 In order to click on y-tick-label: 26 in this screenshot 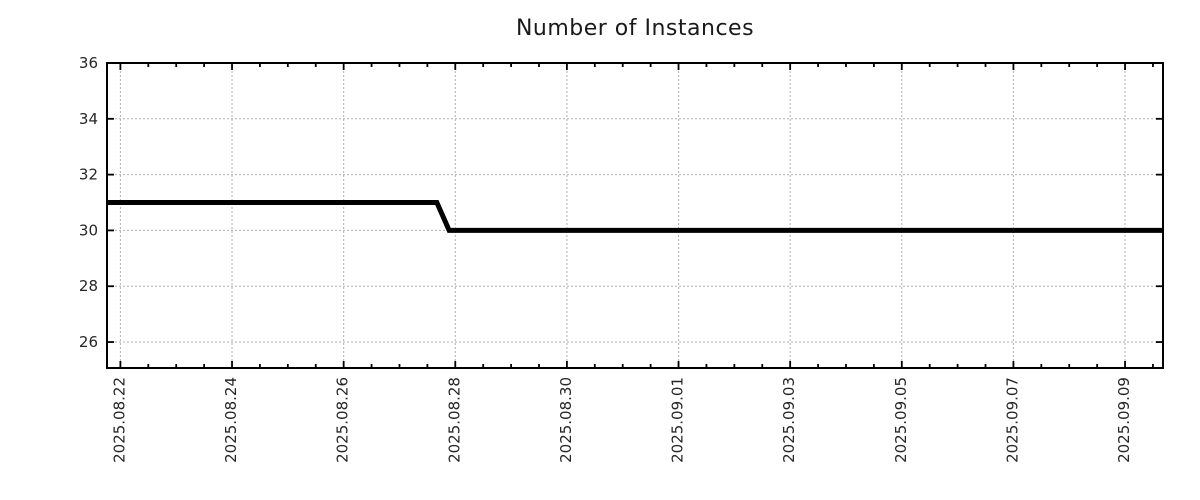, I will do `click(88, 342)`.